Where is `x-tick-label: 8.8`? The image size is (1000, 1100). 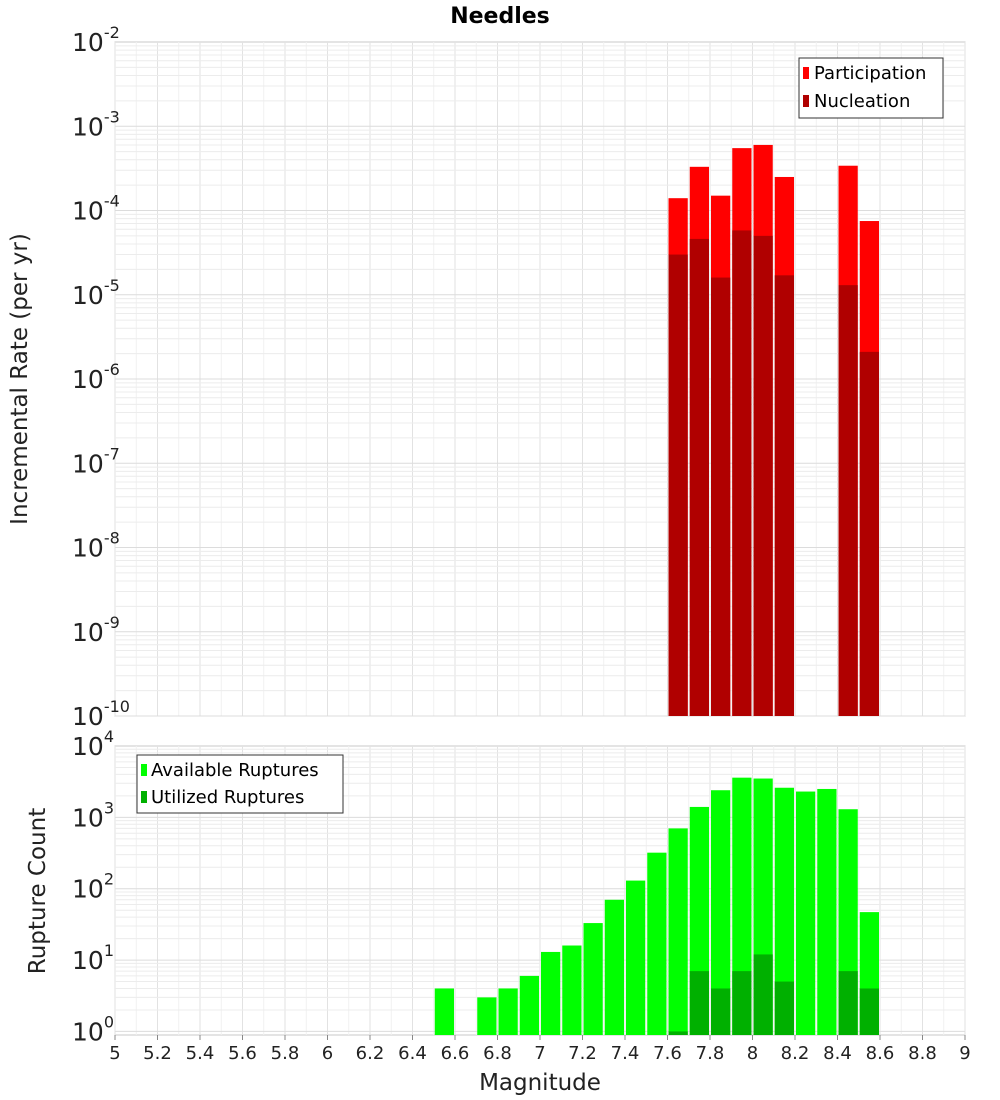
x-tick-label: 8.8 is located at coordinates (922, 1053).